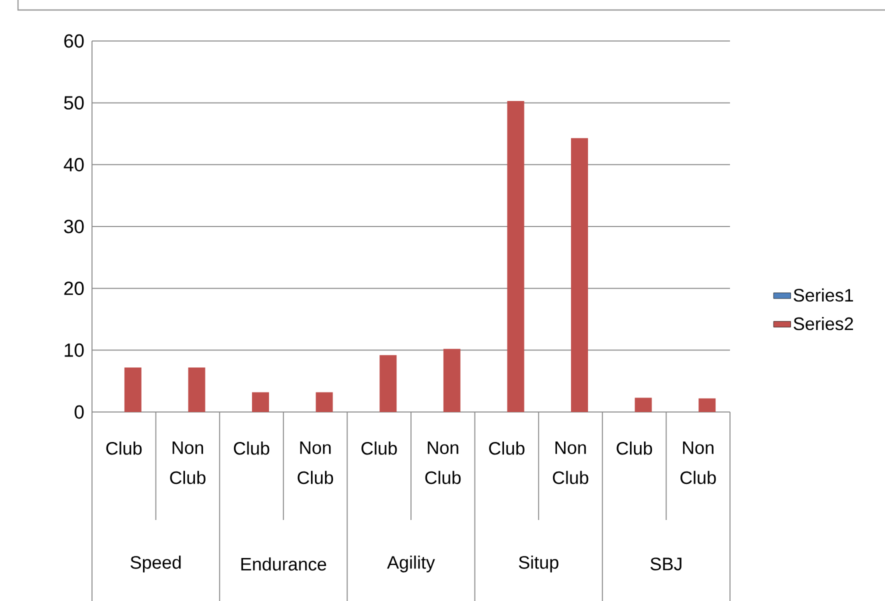 The image size is (885, 601). I want to click on y-tick-label: 20, so click(74, 289).